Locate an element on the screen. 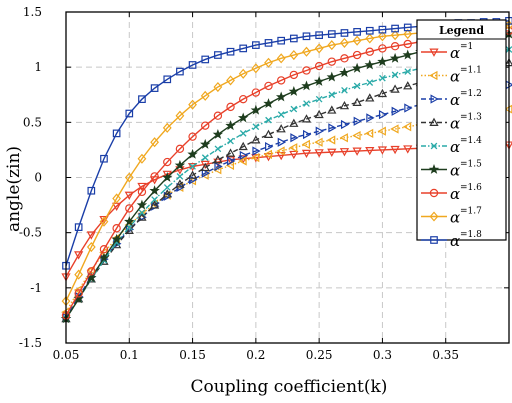 The width and height of the screenshot is (512, 403). y-tick-label: -1.5 is located at coordinates (30, 343).